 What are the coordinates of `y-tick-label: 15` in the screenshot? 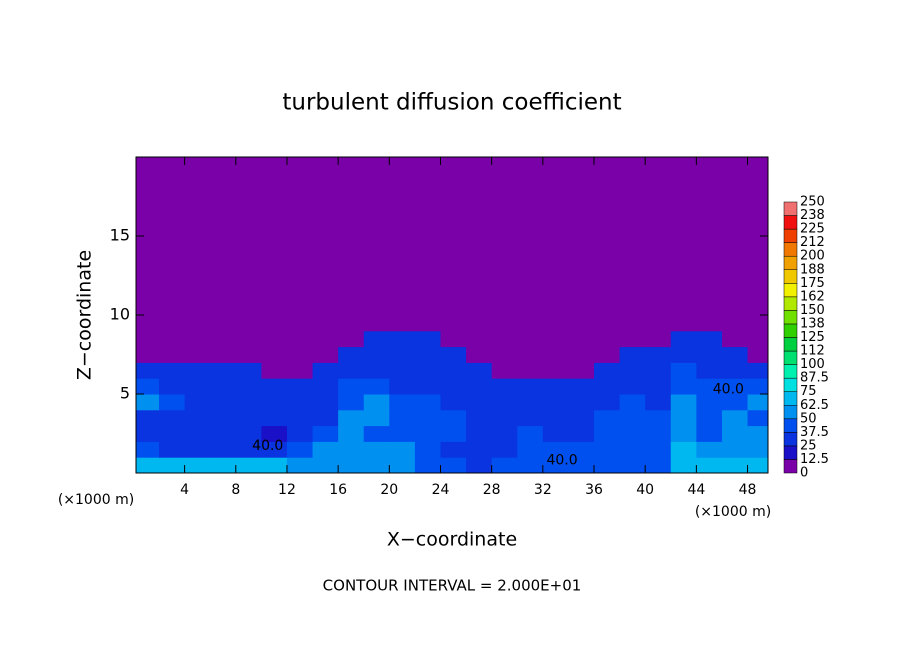 It's located at (120, 235).